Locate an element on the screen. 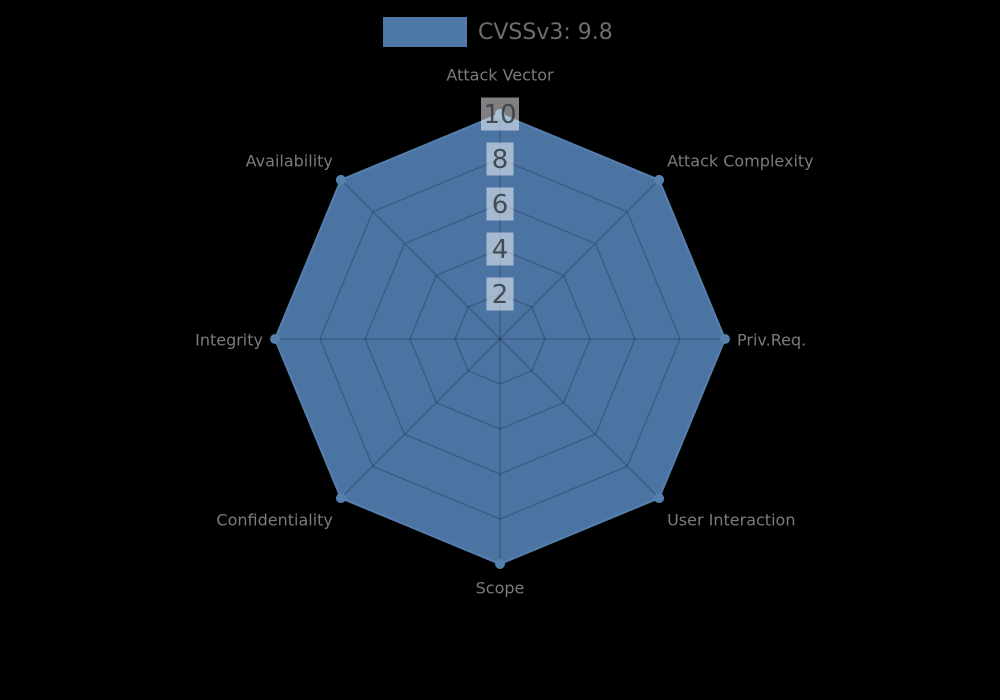  grid-ring is located at coordinates (500, 339).